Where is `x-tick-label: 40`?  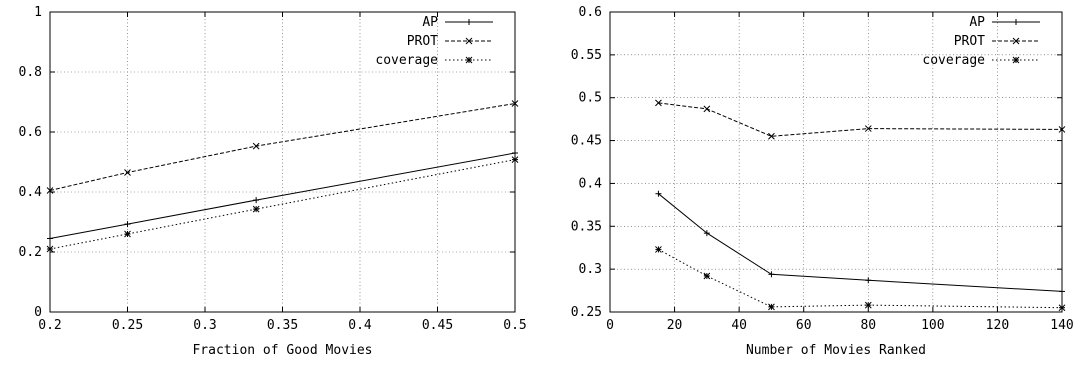
x-tick-label: 40 is located at coordinates (739, 325).